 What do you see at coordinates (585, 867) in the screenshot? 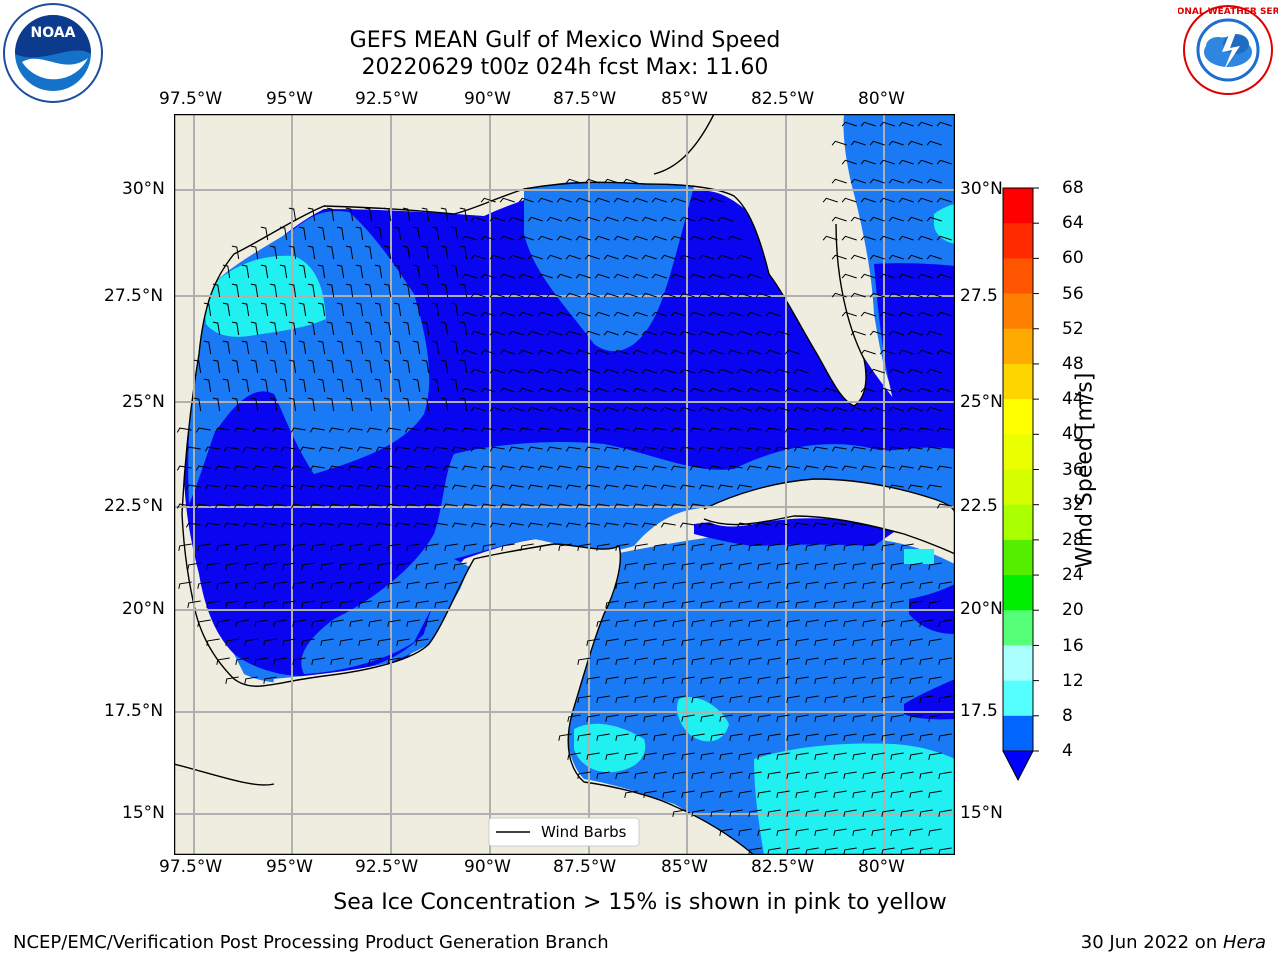
I see `lon-label-bottom: 87.5°W` at bounding box center [585, 867].